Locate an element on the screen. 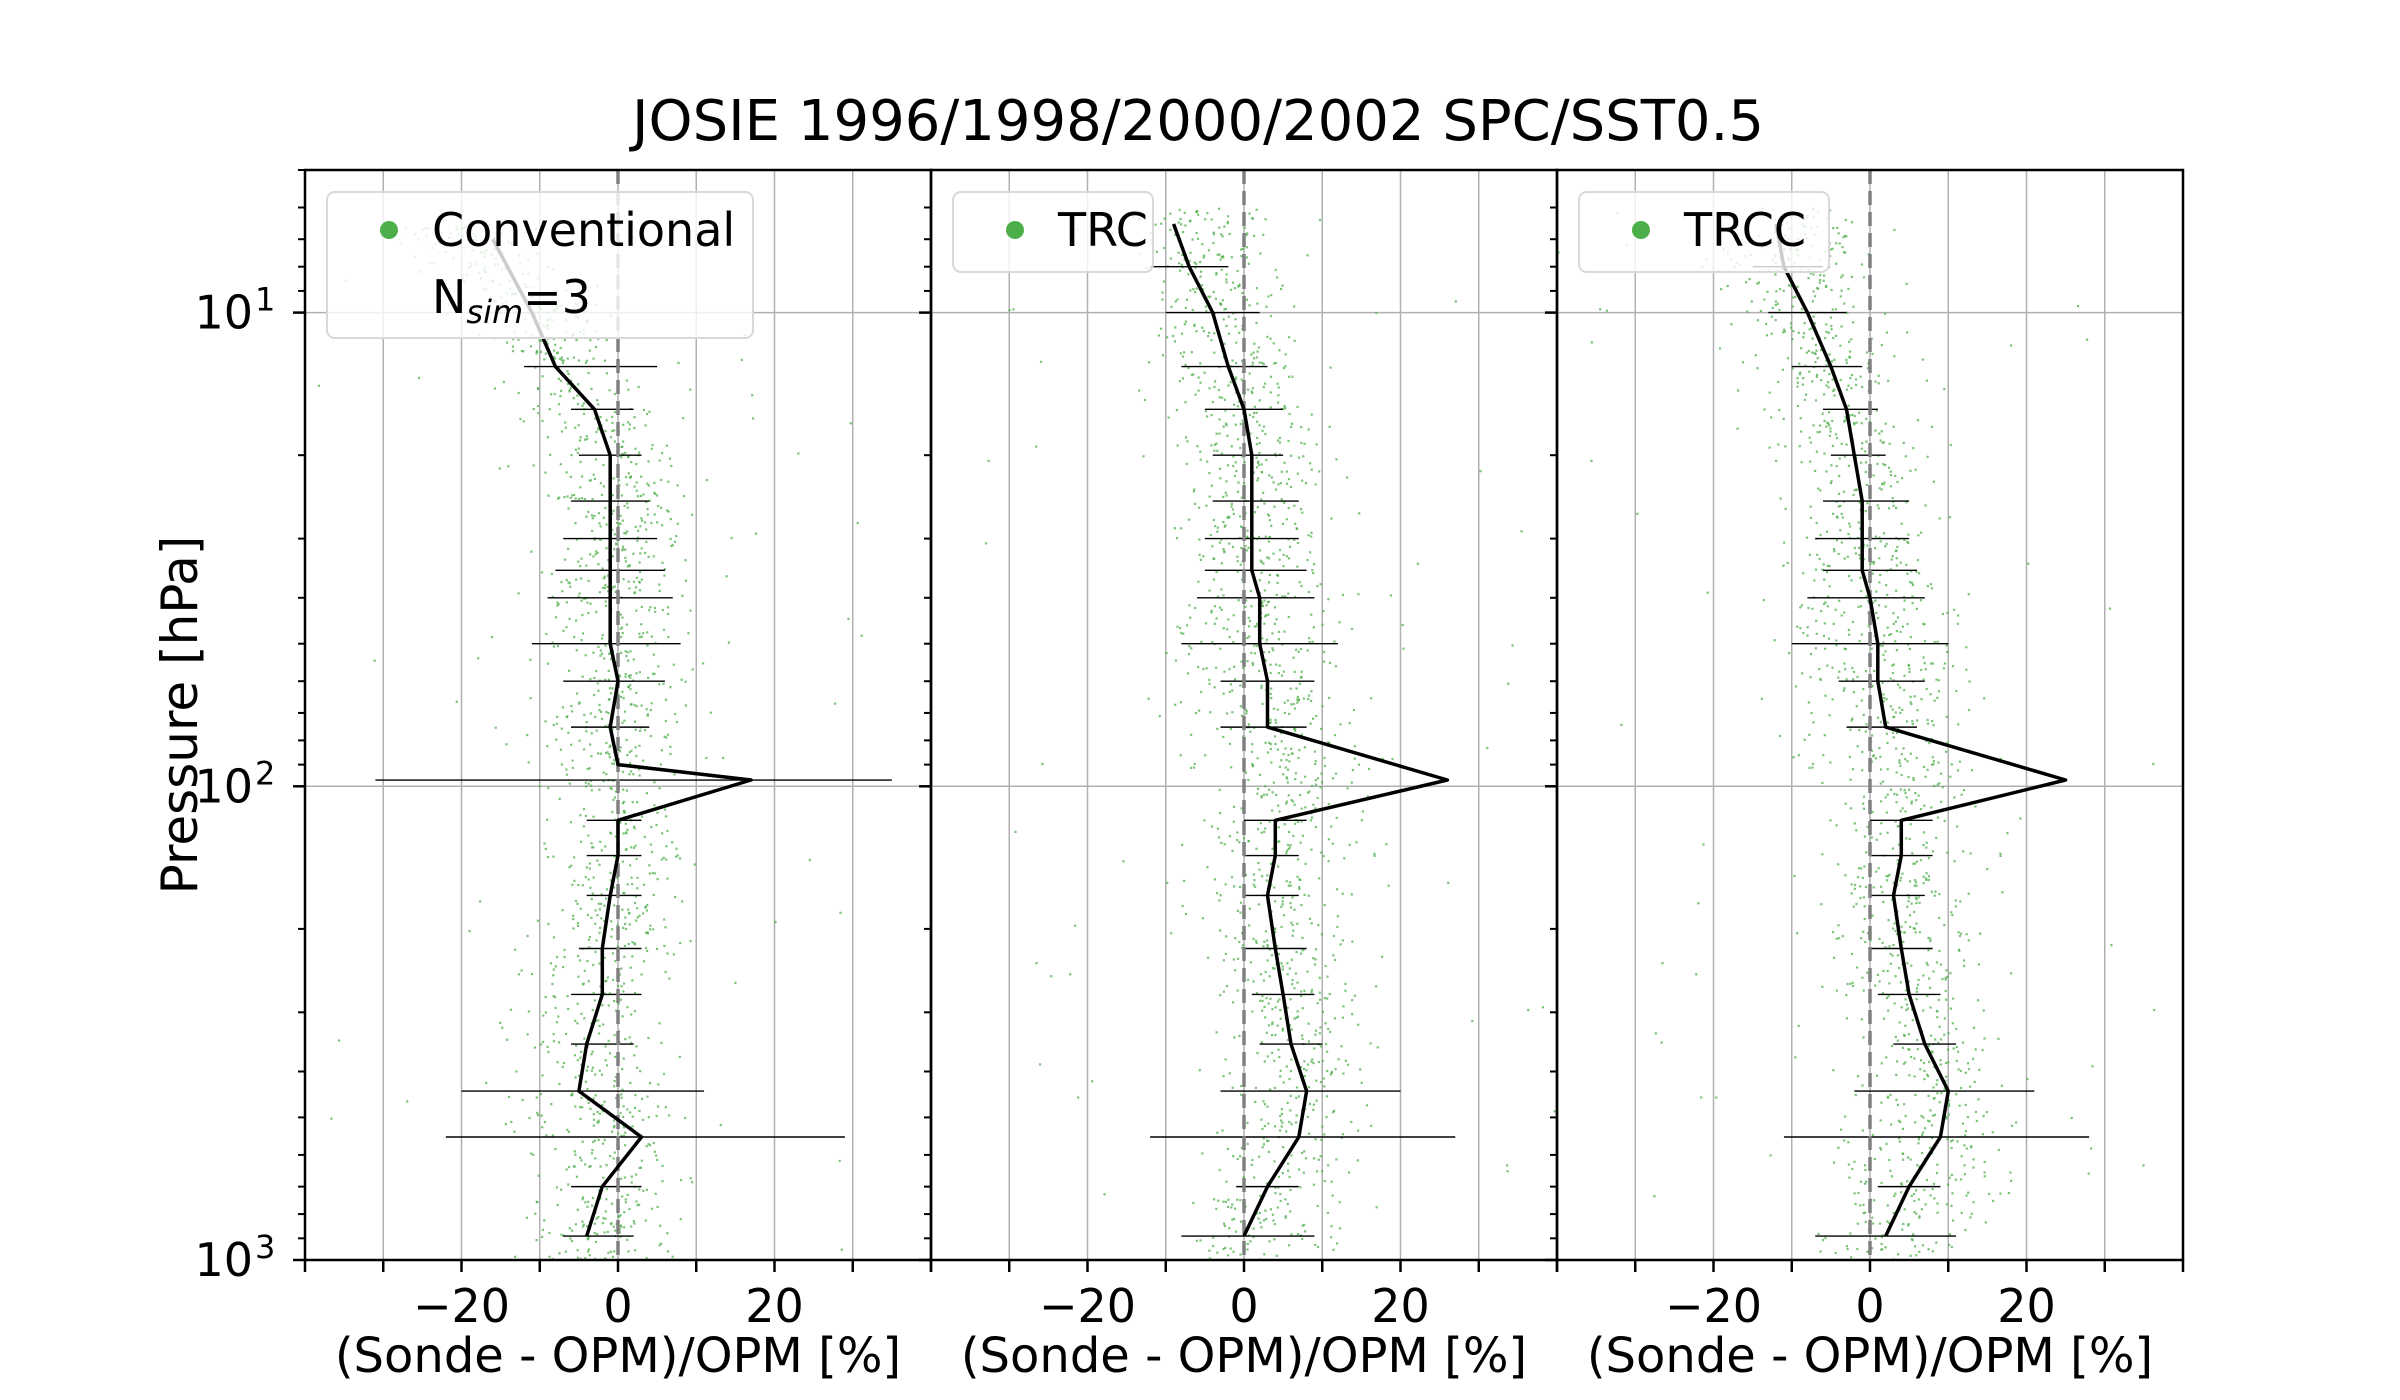  x-axis-label: (Sonde - OPM)/OPM [%] is located at coordinates (1244, 1356).